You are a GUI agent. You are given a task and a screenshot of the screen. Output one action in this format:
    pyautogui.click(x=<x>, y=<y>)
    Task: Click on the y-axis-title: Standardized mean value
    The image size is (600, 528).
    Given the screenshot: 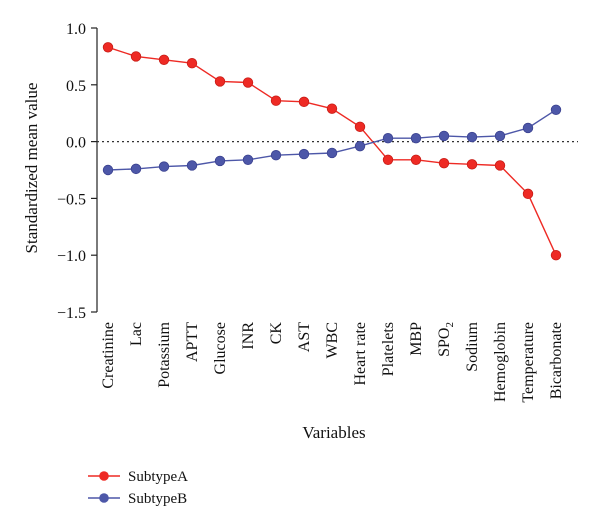 What is the action you would take?
    pyautogui.click(x=31, y=168)
    